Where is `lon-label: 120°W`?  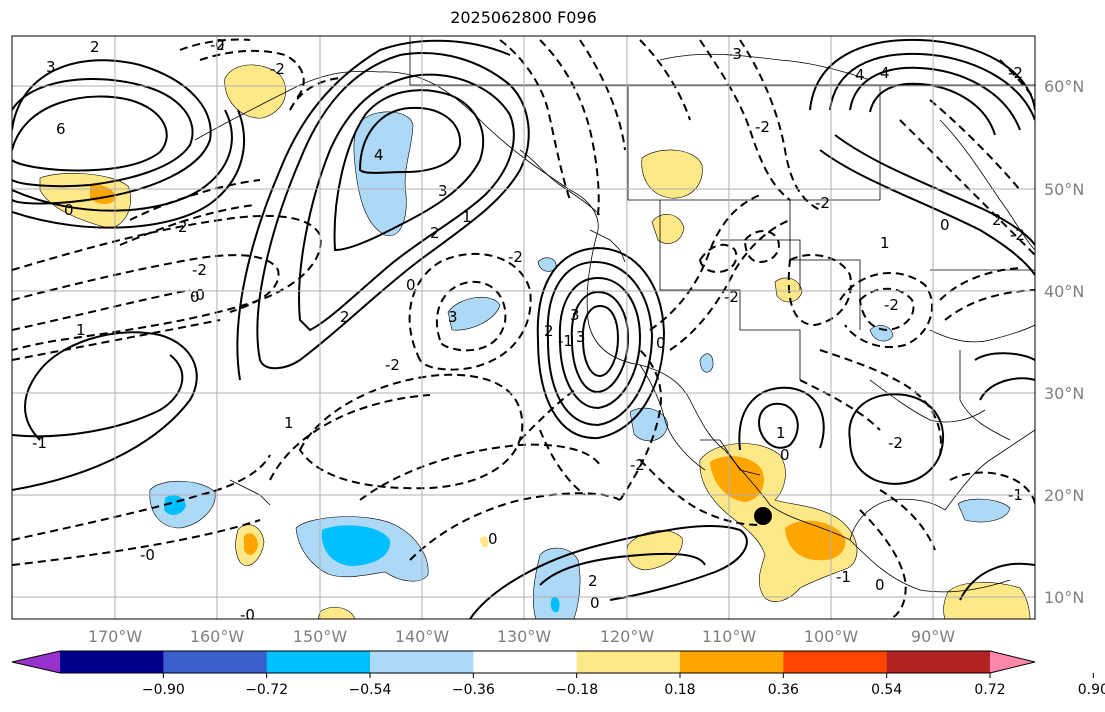
lon-label: 120°W is located at coordinates (627, 636).